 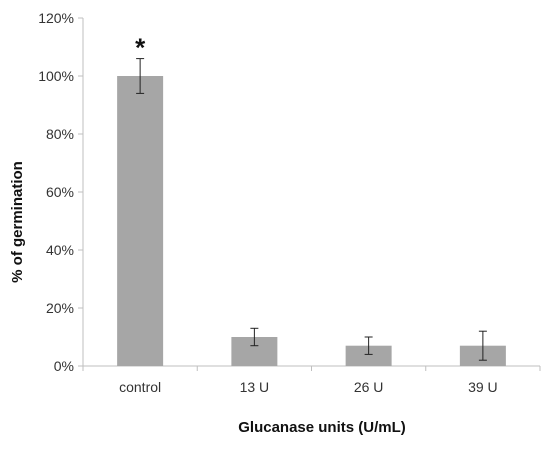 What do you see at coordinates (369, 387) in the screenshot?
I see `x-tick-label: 26 U` at bounding box center [369, 387].